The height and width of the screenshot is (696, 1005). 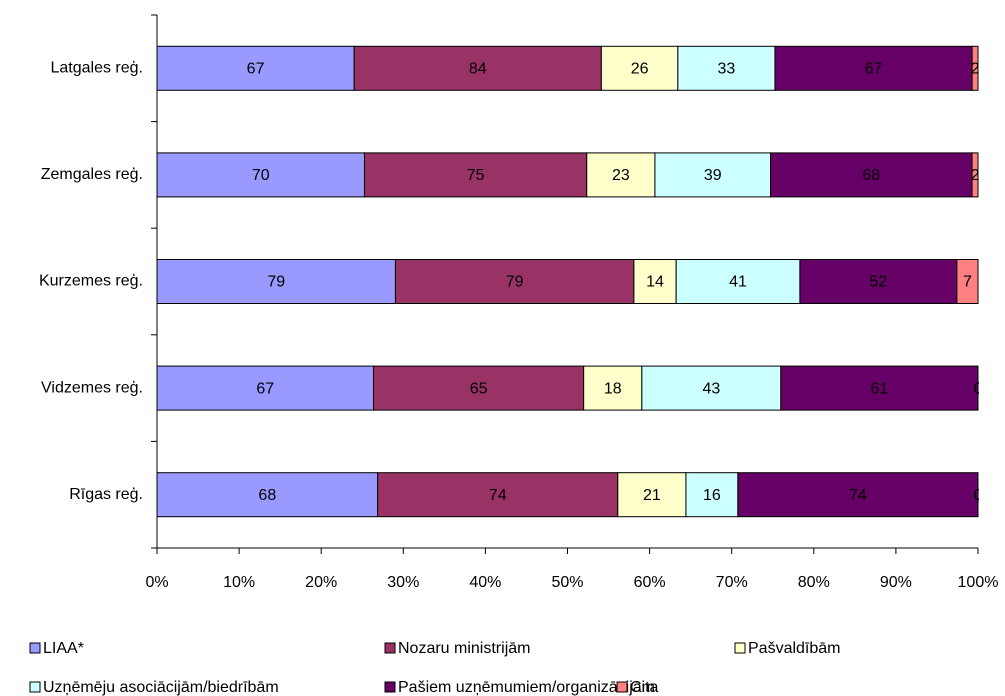 I want to click on y-tick-label: Latgales reģ., so click(x=96, y=68).